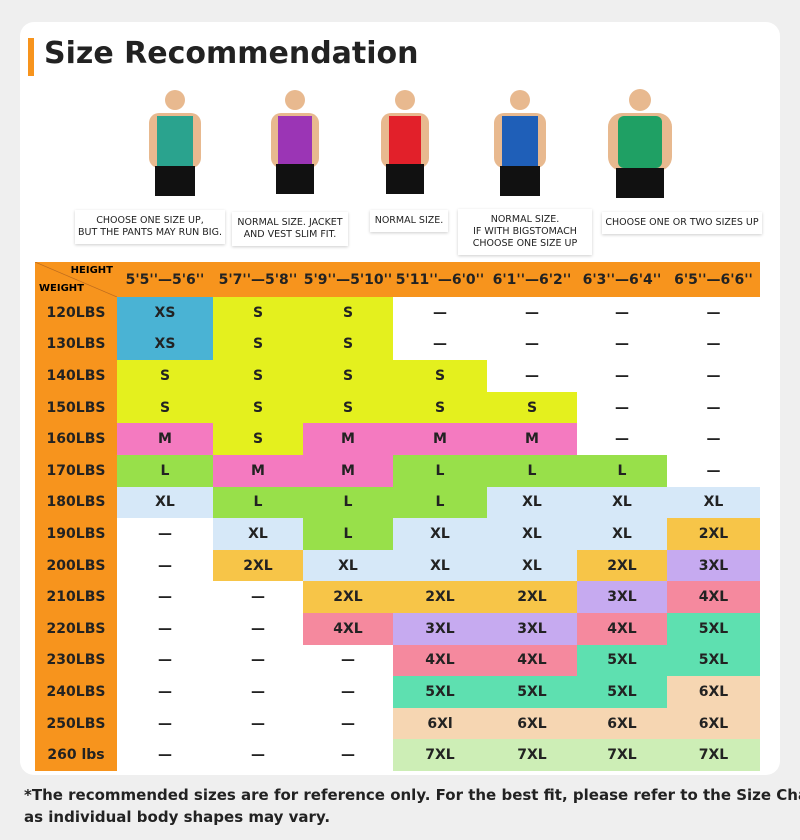  What do you see at coordinates (440, 723) in the screenshot?
I see `size-cell: 6Xl` at bounding box center [440, 723].